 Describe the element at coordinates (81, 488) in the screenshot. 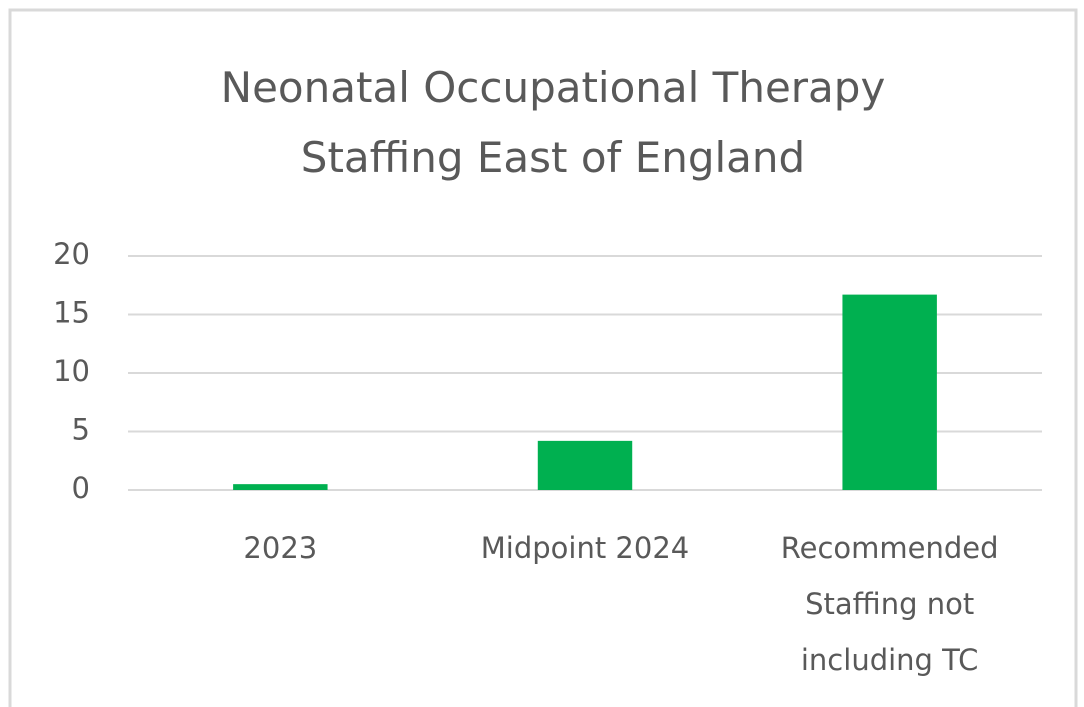

I see `y-tick-label: 0` at that location.